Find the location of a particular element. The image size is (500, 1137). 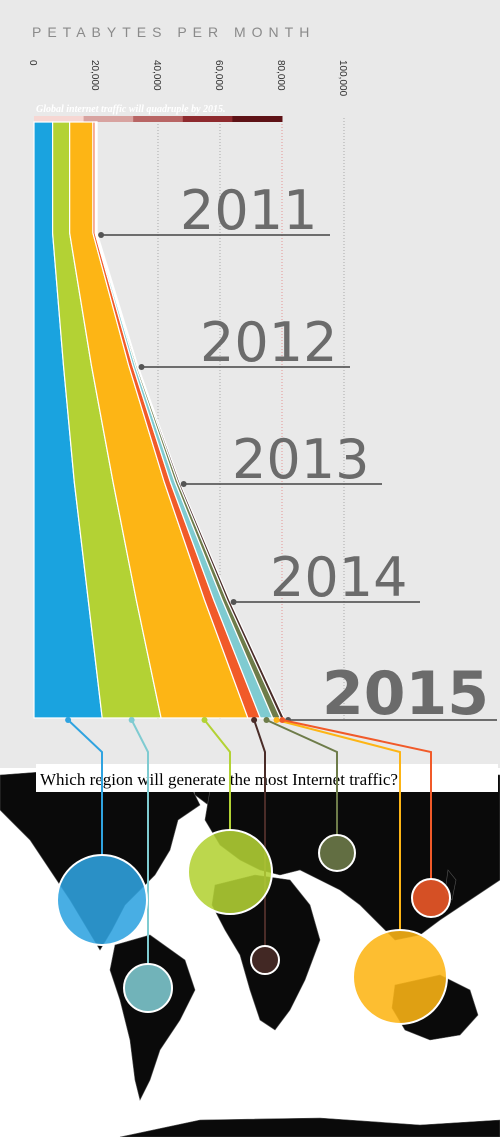

connector-central-eastern-europe is located at coordinates (302, 777).